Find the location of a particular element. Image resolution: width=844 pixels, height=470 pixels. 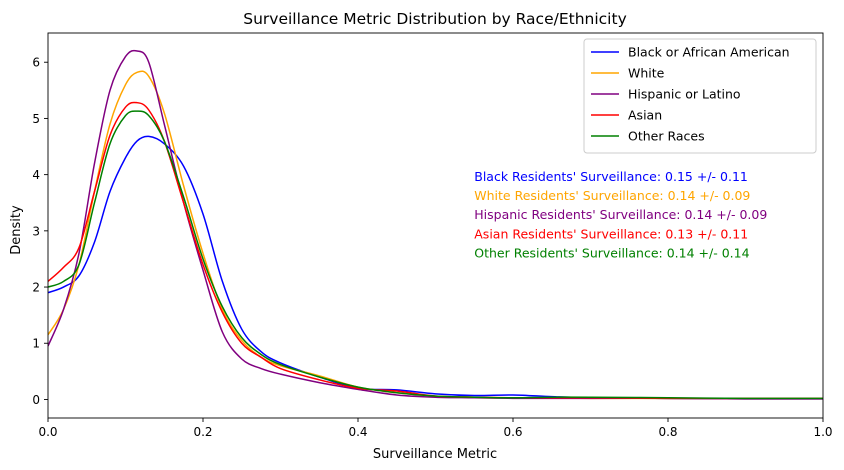

legend-label: Other Races is located at coordinates (666, 136).